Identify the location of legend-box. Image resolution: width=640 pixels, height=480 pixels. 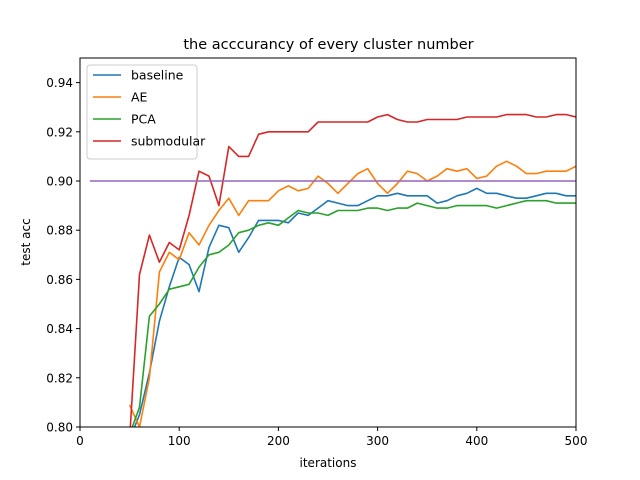
(142, 112).